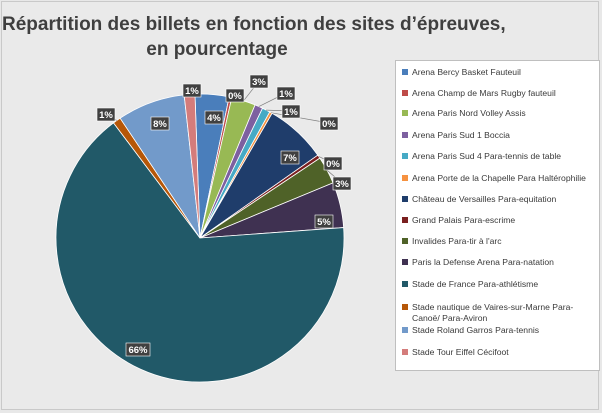 This screenshot has width=602, height=413. What do you see at coordinates (484, 93) in the screenshot?
I see `legend-label-2: Arena Champ de Mars Rugby fauteuil` at bounding box center [484, 93].